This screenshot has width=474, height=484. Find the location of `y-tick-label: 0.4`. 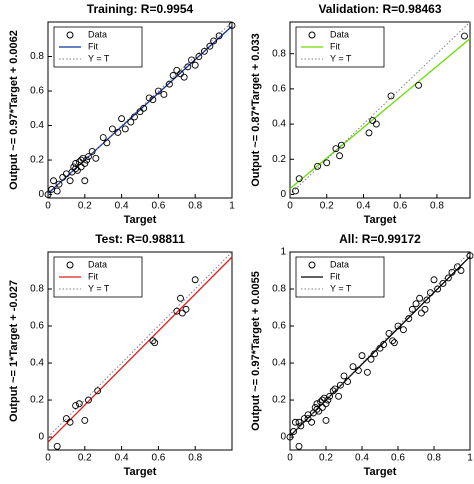

y-tick-label: 0.4 is located at coordinates (279, 363).